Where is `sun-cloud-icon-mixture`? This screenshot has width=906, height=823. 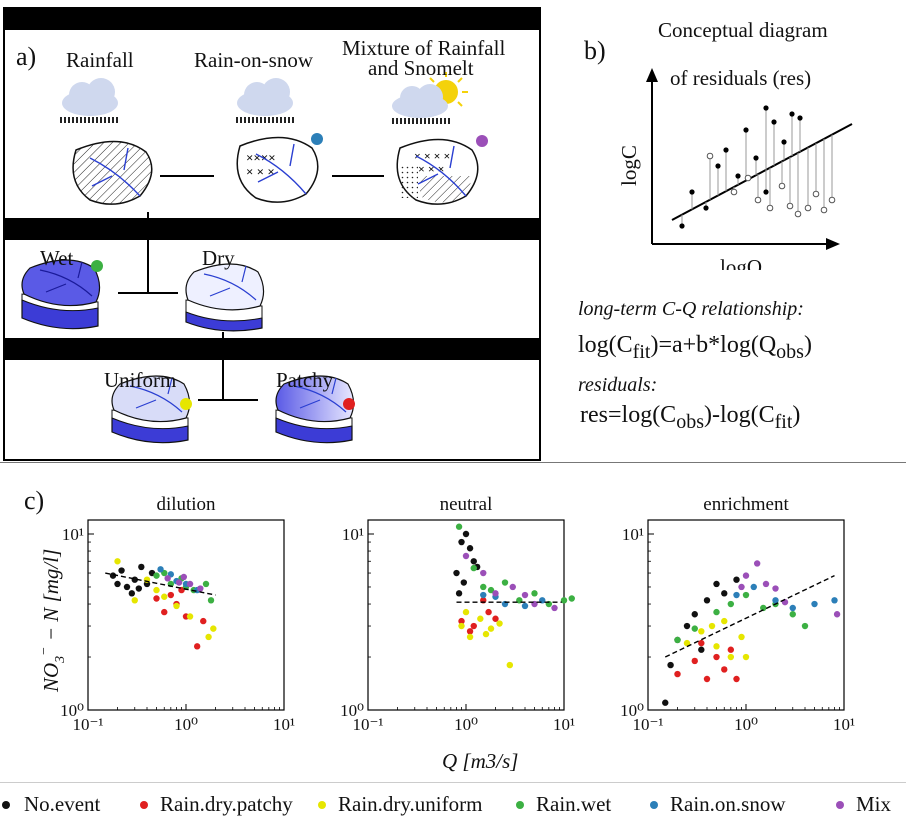
sun-cloud-icon-mixture is located at coordinates (430, 98).